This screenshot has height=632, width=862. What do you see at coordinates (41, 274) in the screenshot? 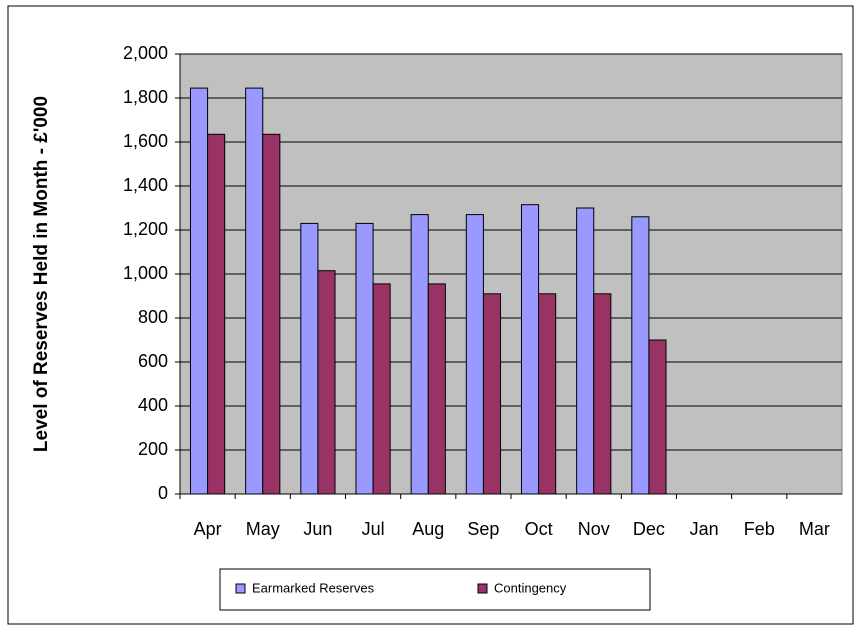
I see `y-axis-label: Level of Reserves Held in Month - £'000` at bounding box center [41, 274].